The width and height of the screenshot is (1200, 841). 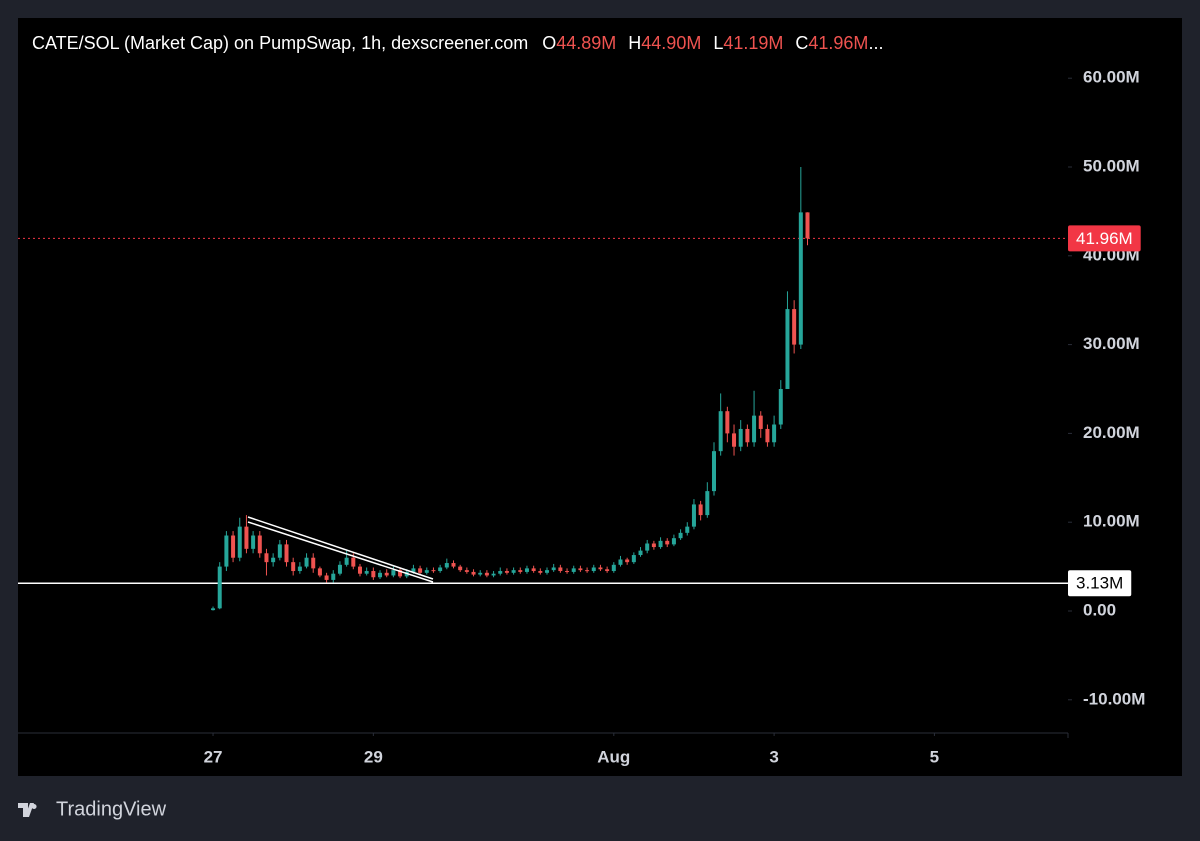 I want to click on brand: TradingView, so click(x=111, y=809).